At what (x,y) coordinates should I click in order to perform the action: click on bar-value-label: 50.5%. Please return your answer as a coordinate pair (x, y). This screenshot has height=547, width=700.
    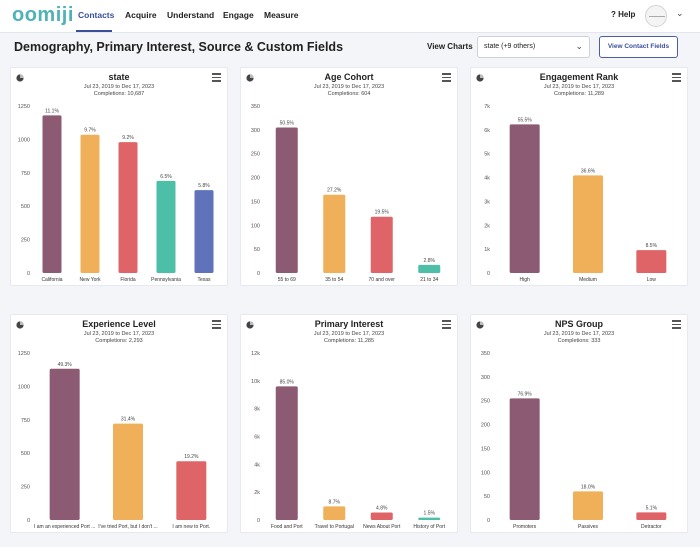
    Looking at the image, I should click on (287, 123).